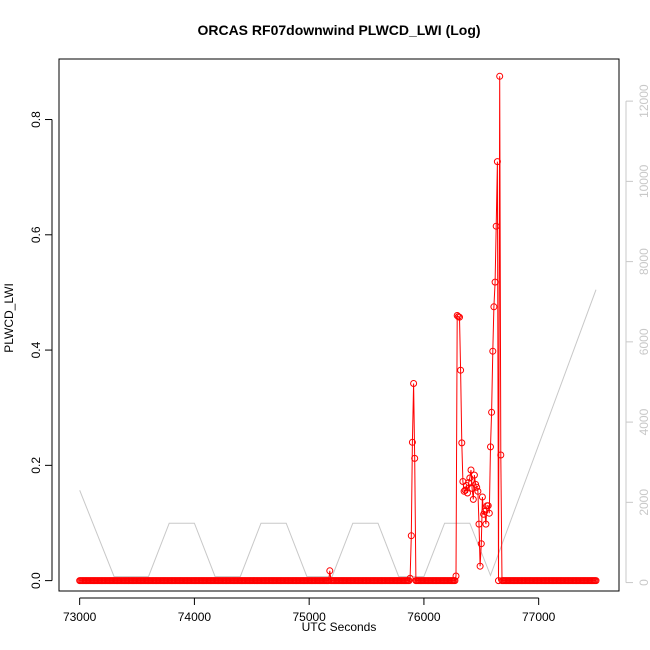 This screenshot has height=650, width=650. I want to click on chart-title: ORCAS RF07downwind PLWCD_LWI (Log), so click(338, 30).